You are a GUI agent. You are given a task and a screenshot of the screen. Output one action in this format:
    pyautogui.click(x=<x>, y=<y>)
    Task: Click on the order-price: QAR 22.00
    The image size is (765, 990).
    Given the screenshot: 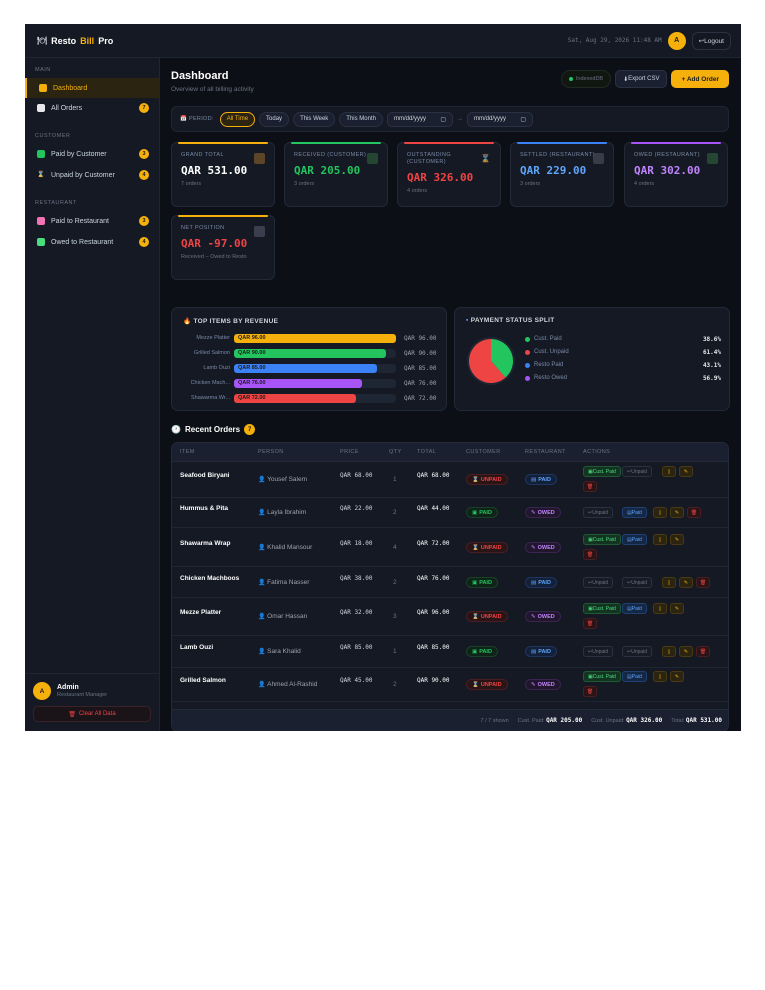 What is the action you would take?
    pyautogui.click(x=356, y=508)
    